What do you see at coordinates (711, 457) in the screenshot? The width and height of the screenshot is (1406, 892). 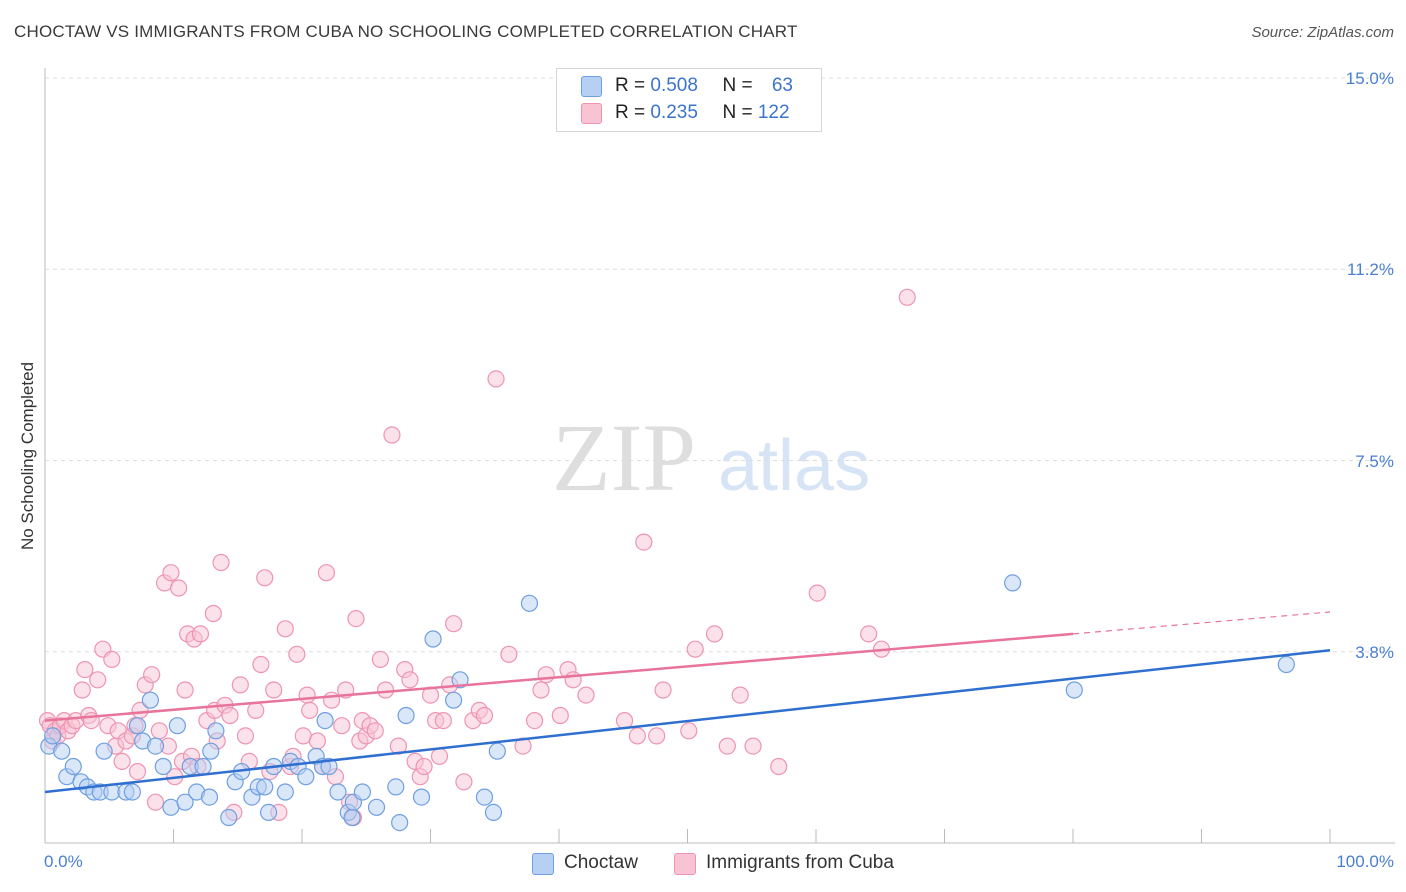 I see `watermark: ZIP atlas` at bounding box center [711, 457].